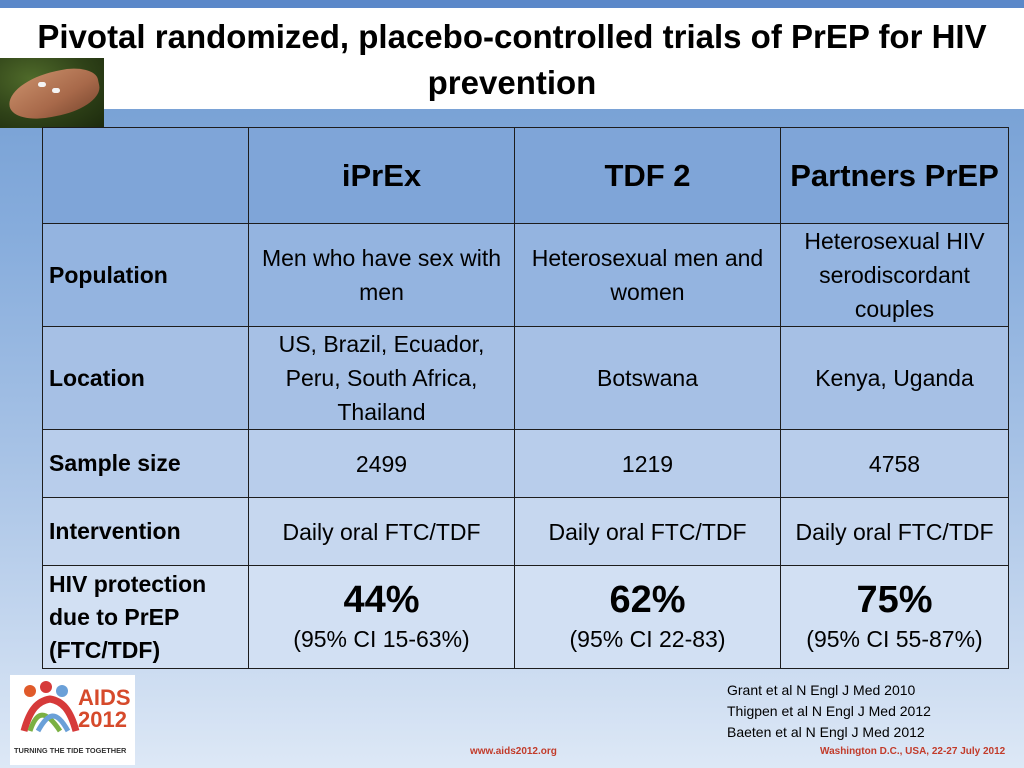  What do you see at coordinates (381, 275) in the screenshot?
I see `table-cell: Men who have sex with men` at bounding box center [381, 275].